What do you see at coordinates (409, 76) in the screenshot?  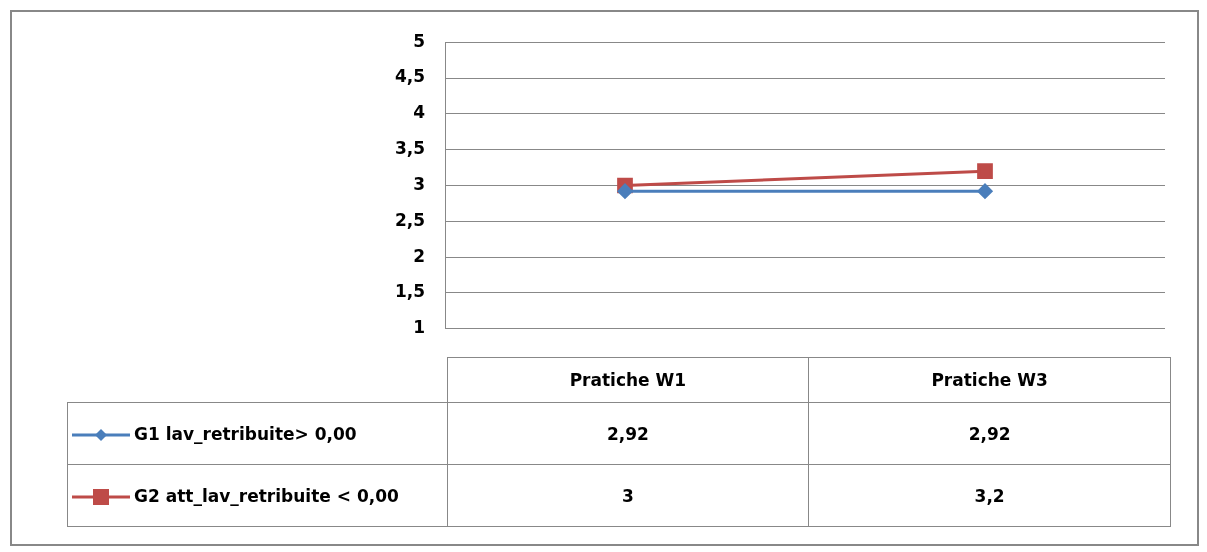 I see `y-tick-label: 4,5` at bounding box center [409, 76].